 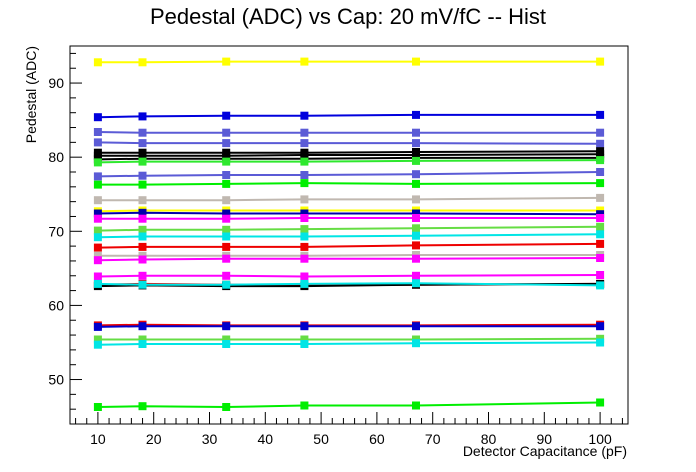 I want to click on x-tick-label: 60, so click(x=377, y=439).